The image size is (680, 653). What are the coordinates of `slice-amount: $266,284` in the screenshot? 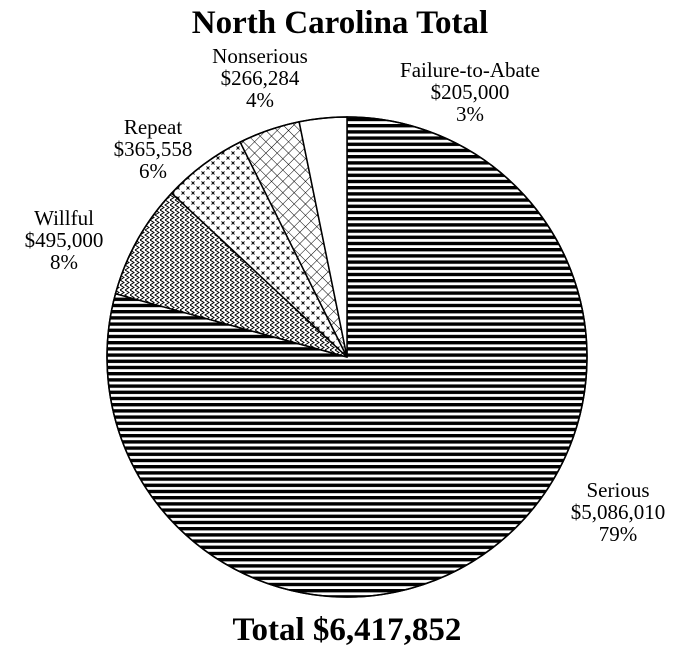 It's located at (260, 78).